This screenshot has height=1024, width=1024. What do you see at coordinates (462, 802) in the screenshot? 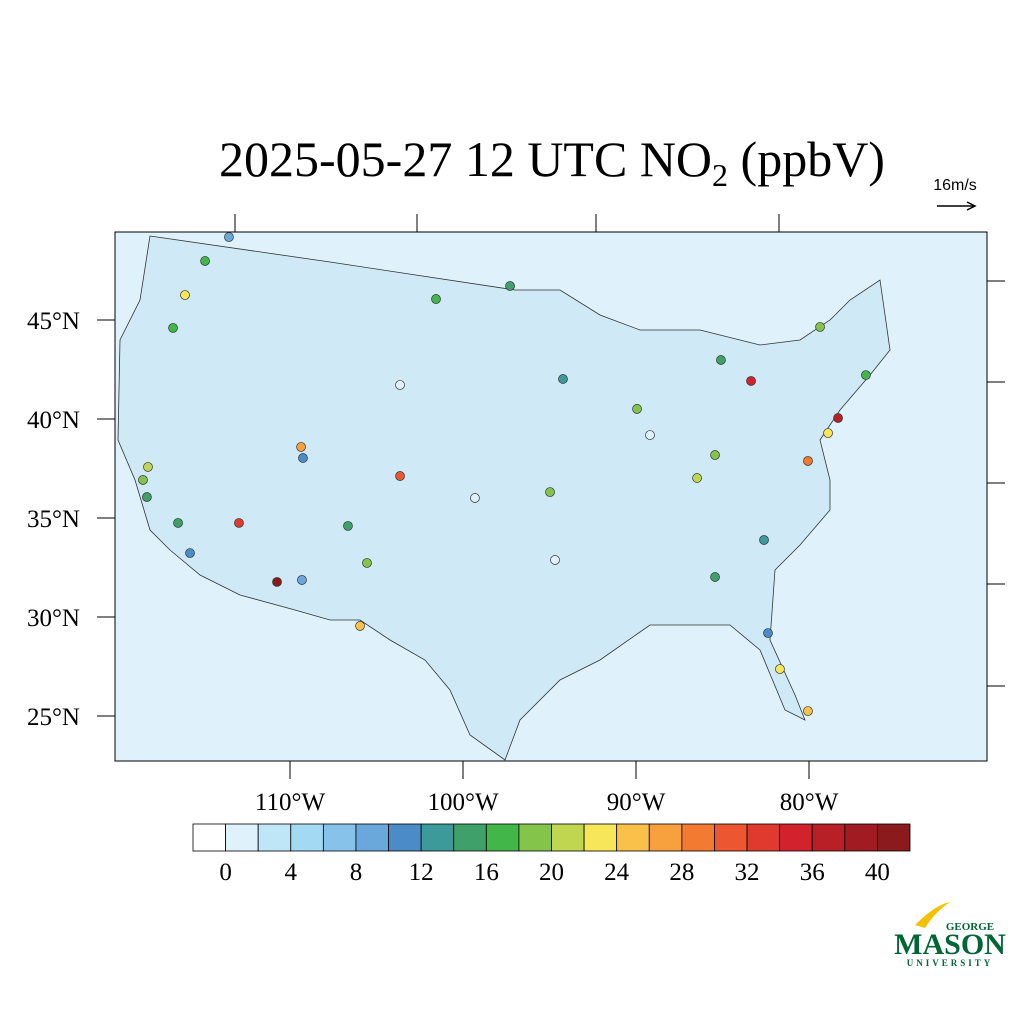
I see `lon-tick-label: 100°W` at bounding box center [462, 802].